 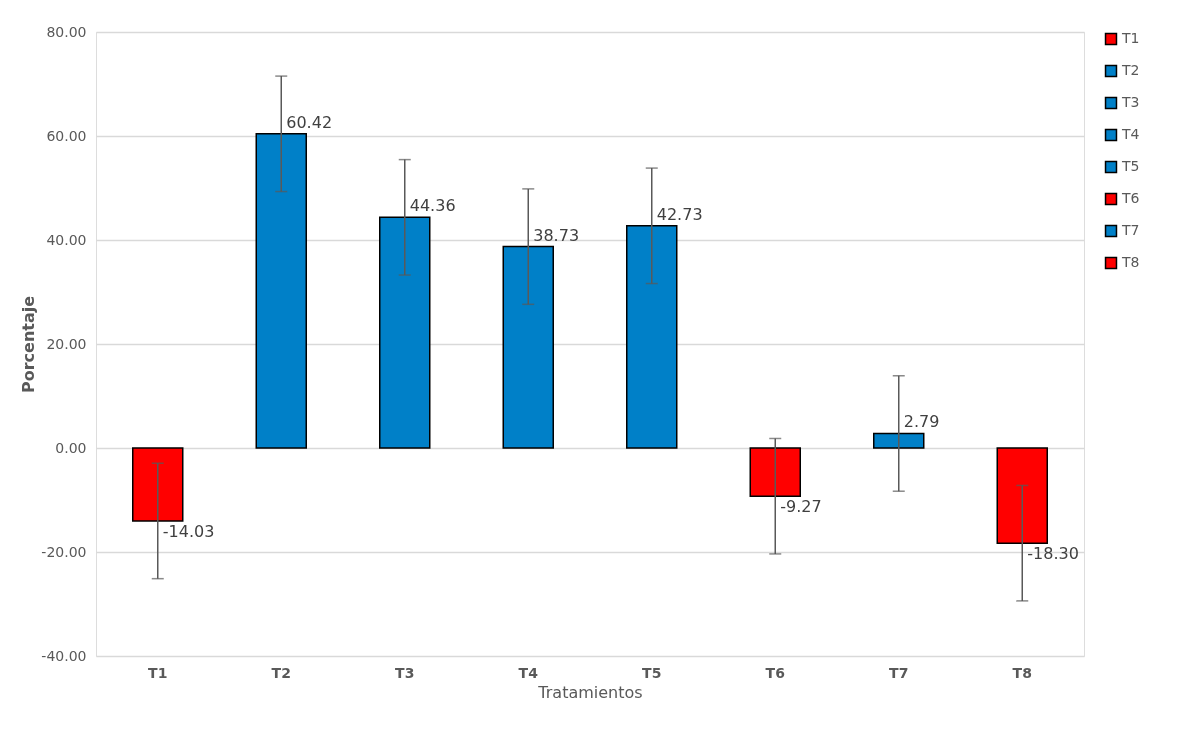 I want to click on x-tick-label: T2, so click(x=281, y=672).